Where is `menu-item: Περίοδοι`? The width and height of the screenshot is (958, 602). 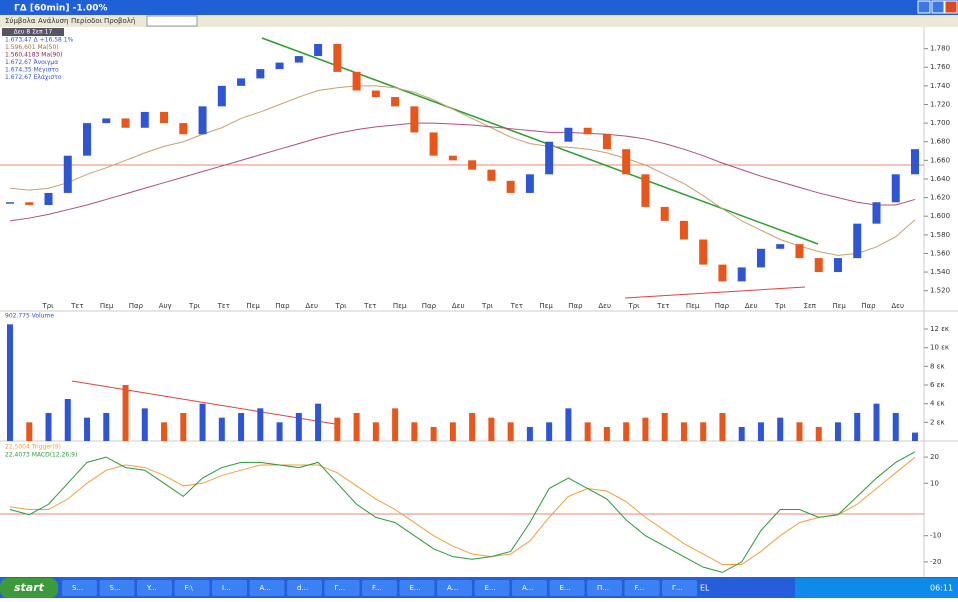 menu-item: Περίοδοι is located at coordinates (87, 21).